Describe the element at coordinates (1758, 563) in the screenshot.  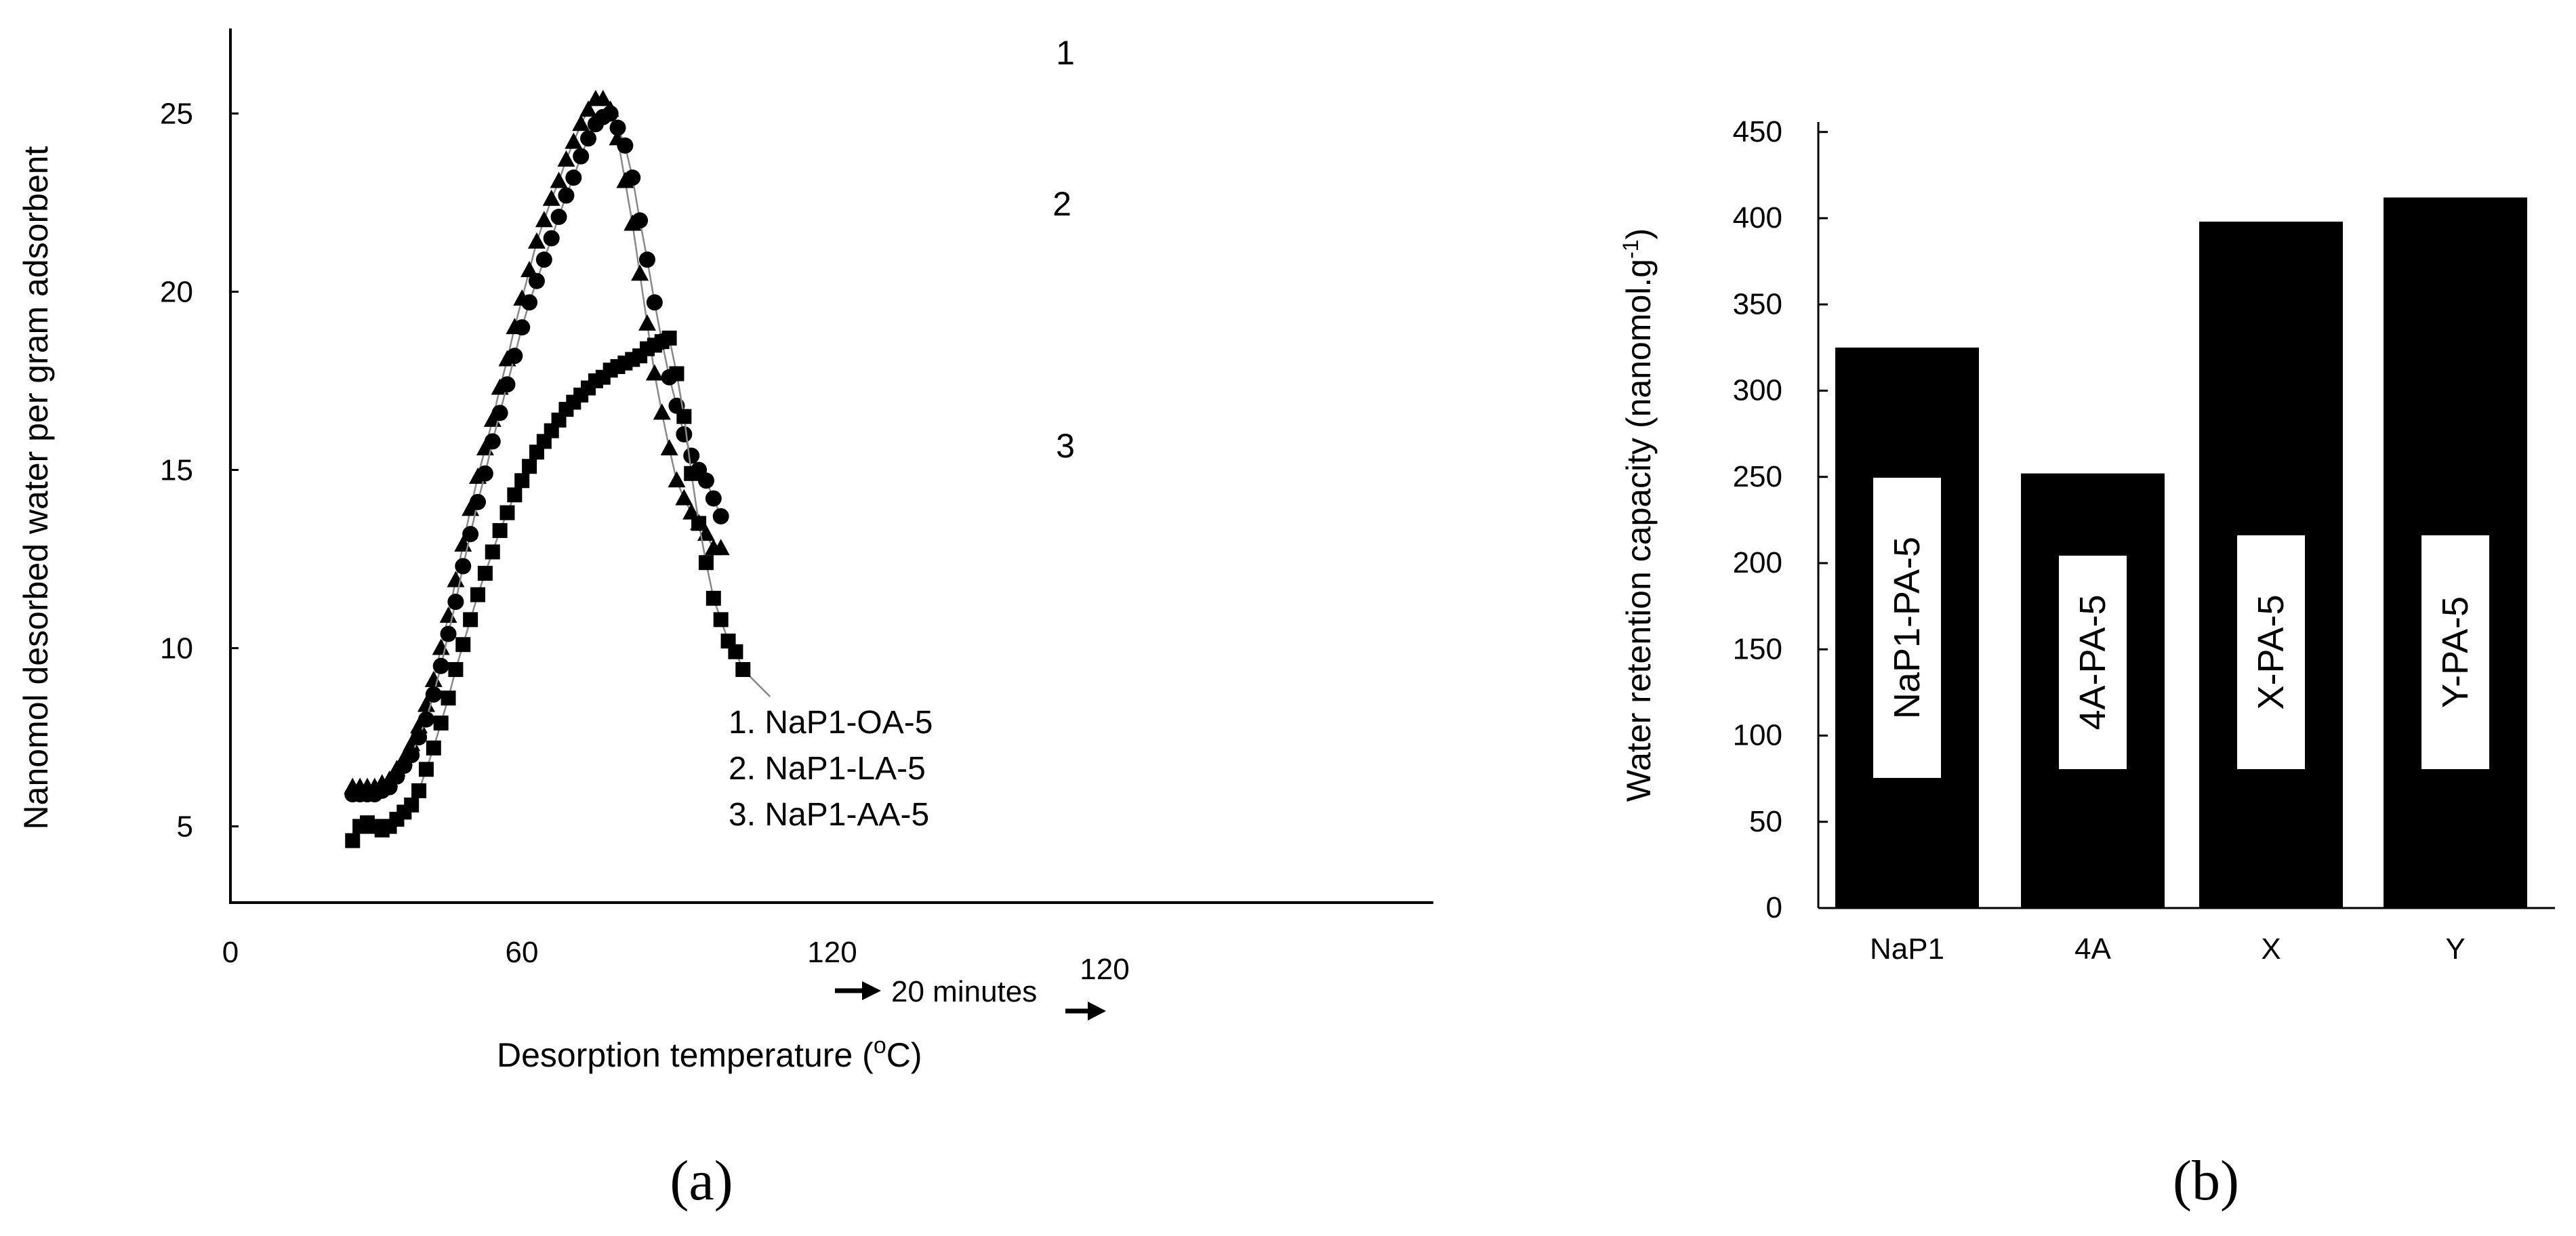
I see `panel-b-y-tick-label: 200` at that location.